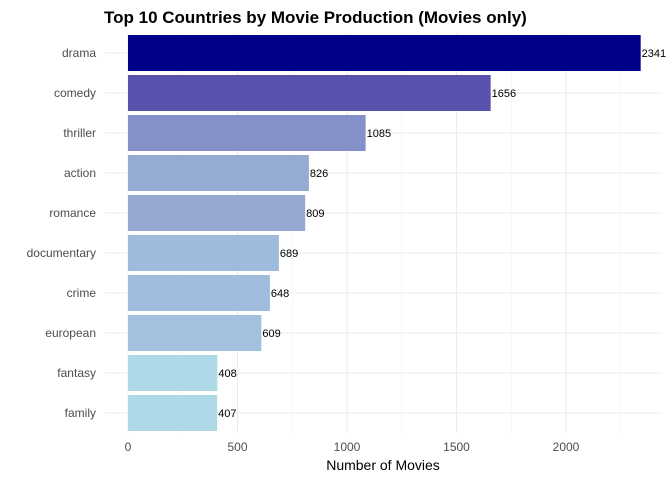 The image size is (672, 480). Describe the element at coordinates (173, 373) in the screenshot. I see `bar-fantasy` at that location.